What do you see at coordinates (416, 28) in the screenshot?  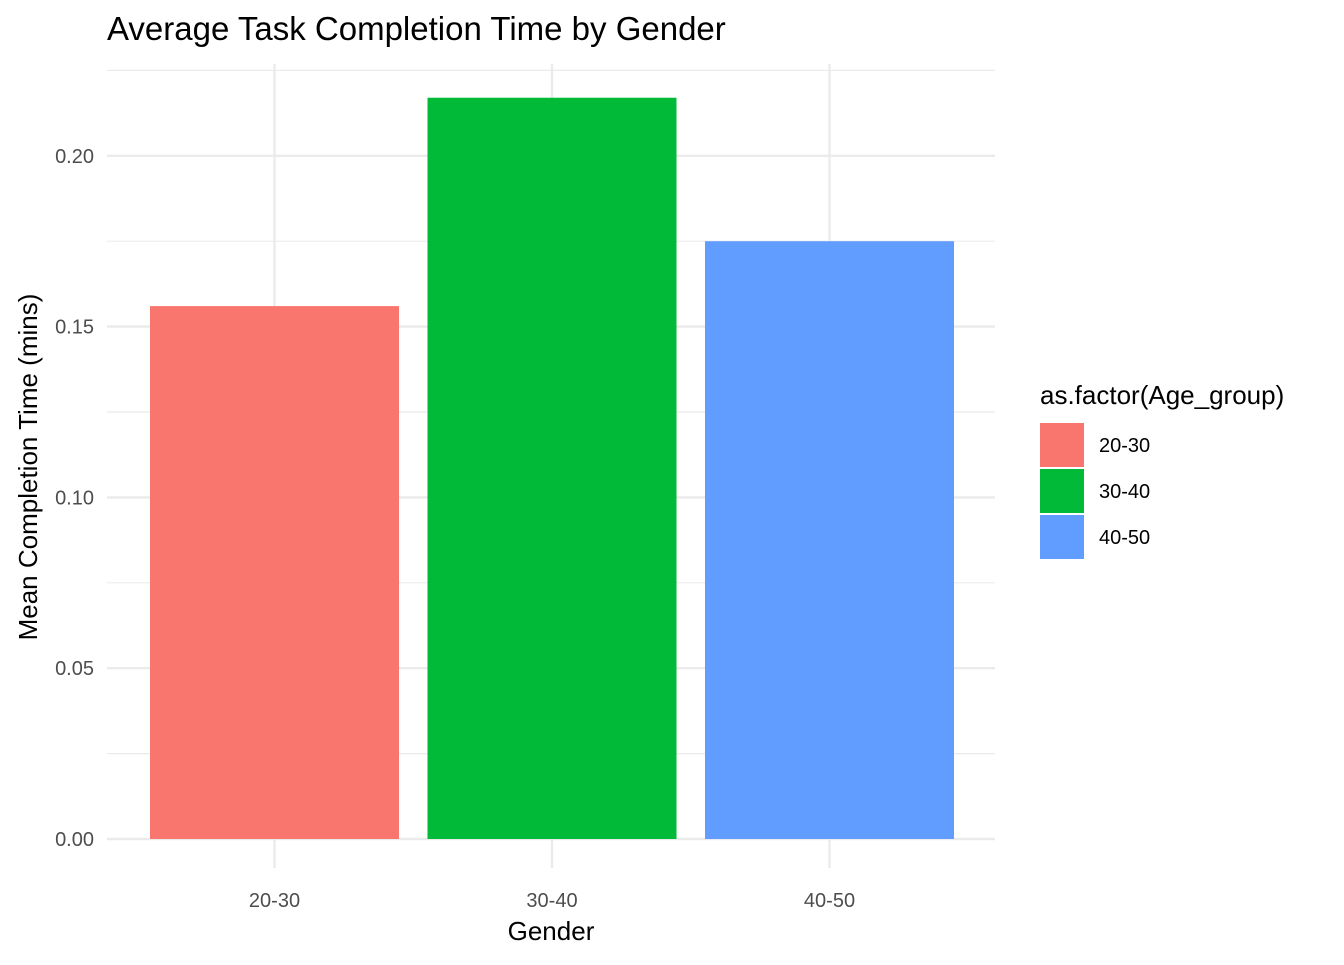 I see `chart-title: Average Task Completion Time by Gender` at bounding box center [416, 28].